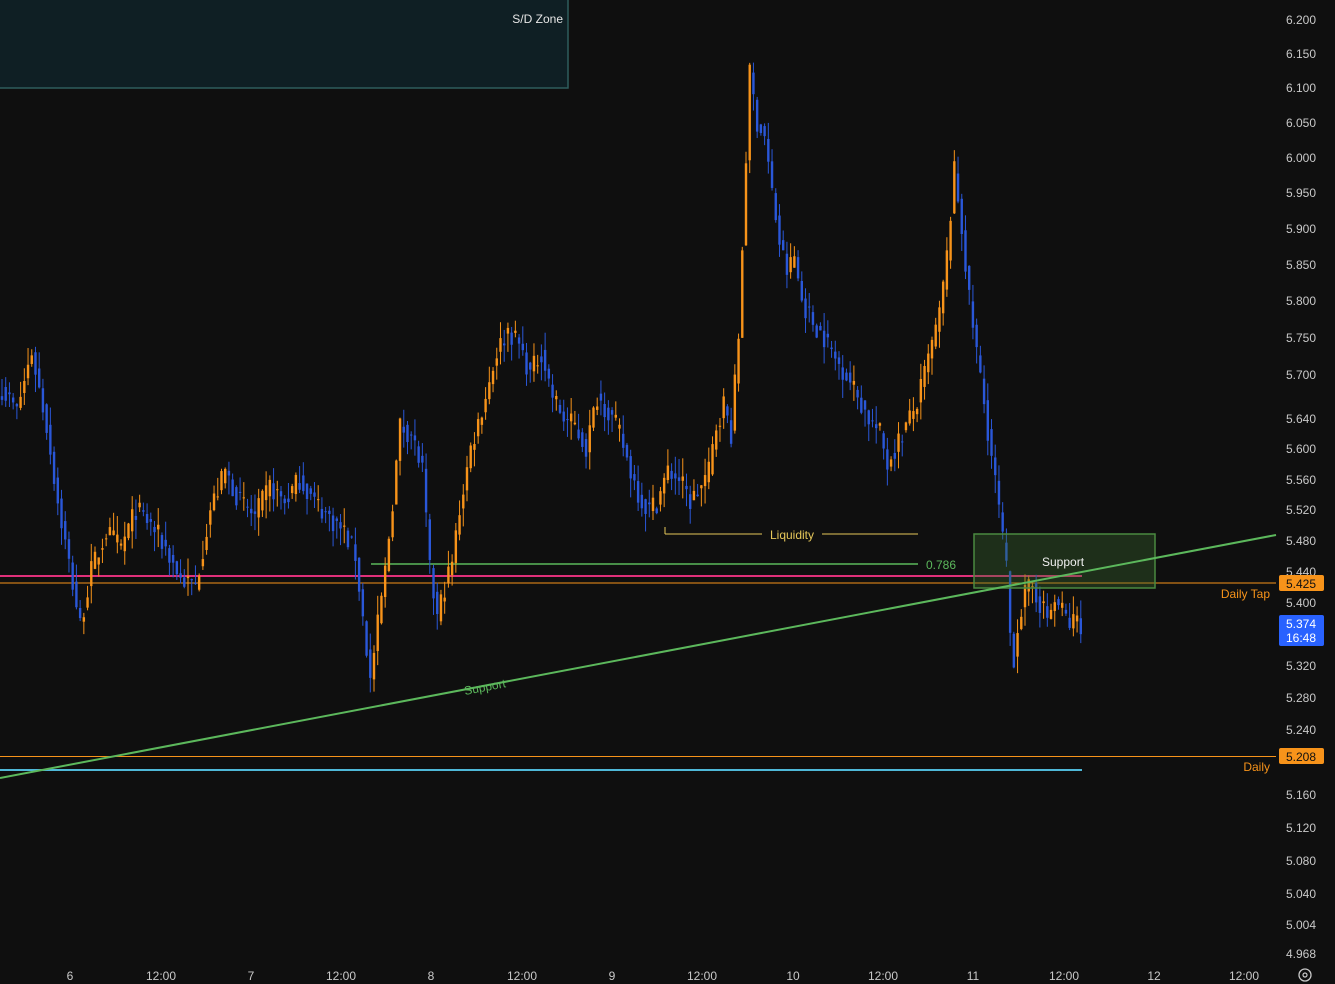  What do you see at coordinates (1301, 583) in the screenshot?
I see `daily-tap-price-tag` at bounding box center [1301, 583].